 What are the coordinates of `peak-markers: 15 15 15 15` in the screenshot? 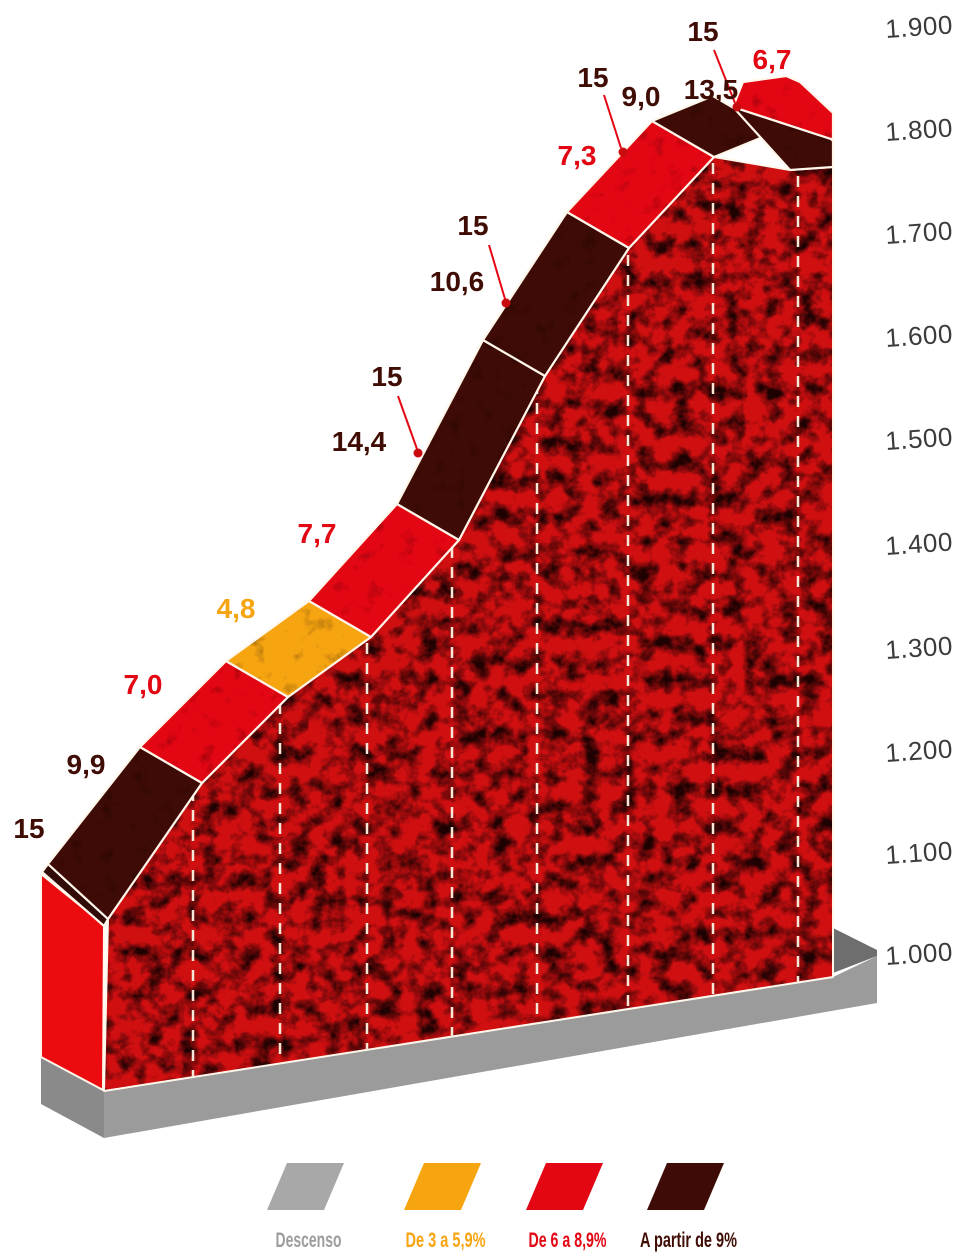 It's located at (556, 237).